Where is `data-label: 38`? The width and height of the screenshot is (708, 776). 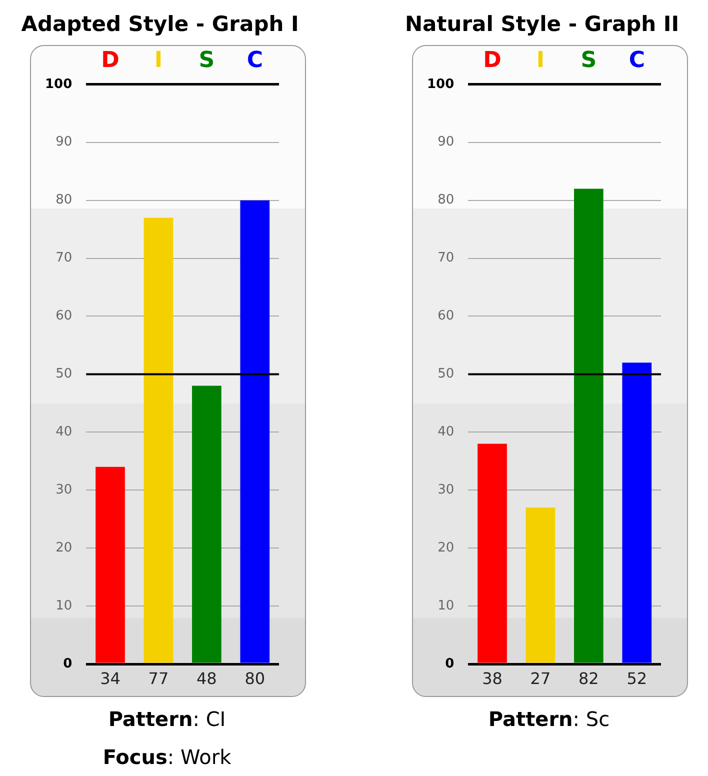
data-label: 38 is located at coordinates (492, 678).